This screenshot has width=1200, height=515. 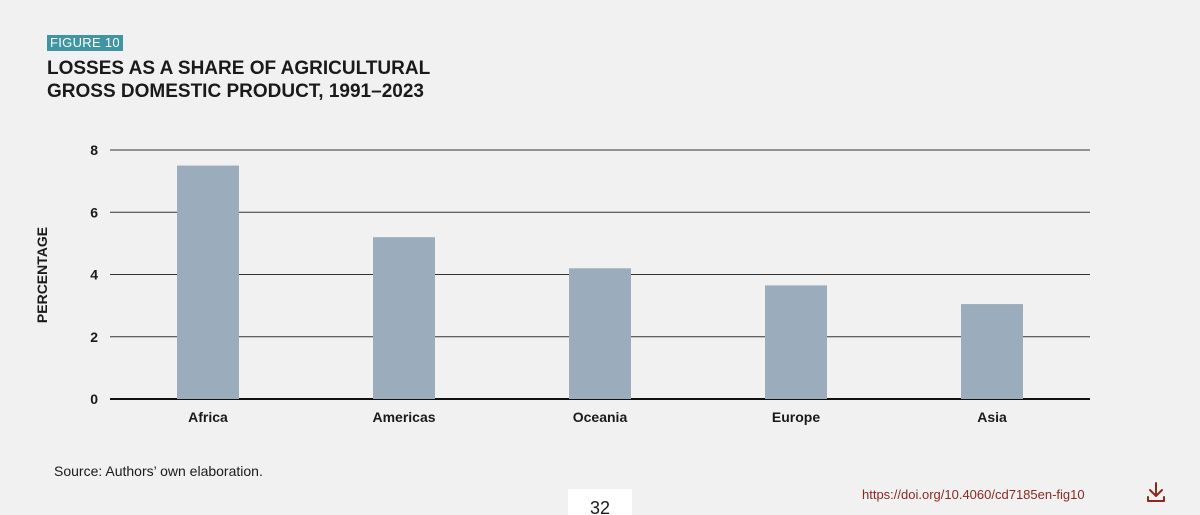 What do you see at coordinates (796, 417) in the screenshot?
I see `x-tick-label: Europe` at bounding box center [796, 417].